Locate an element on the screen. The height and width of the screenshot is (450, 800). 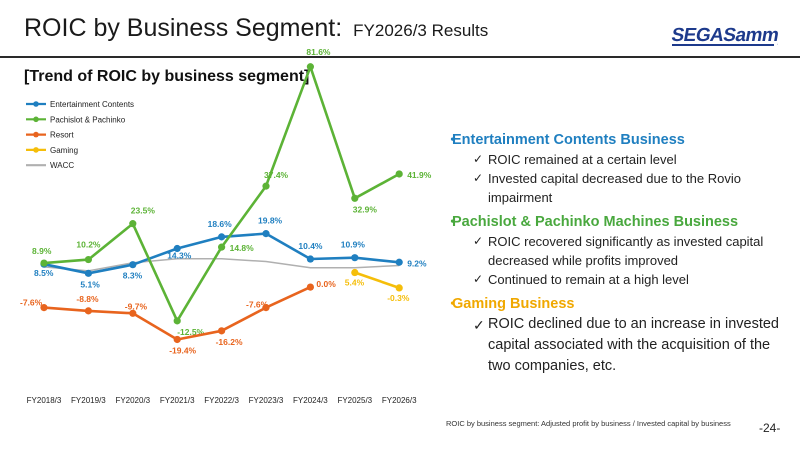
data-label: 10.9% is located at coordinates (353, 245).